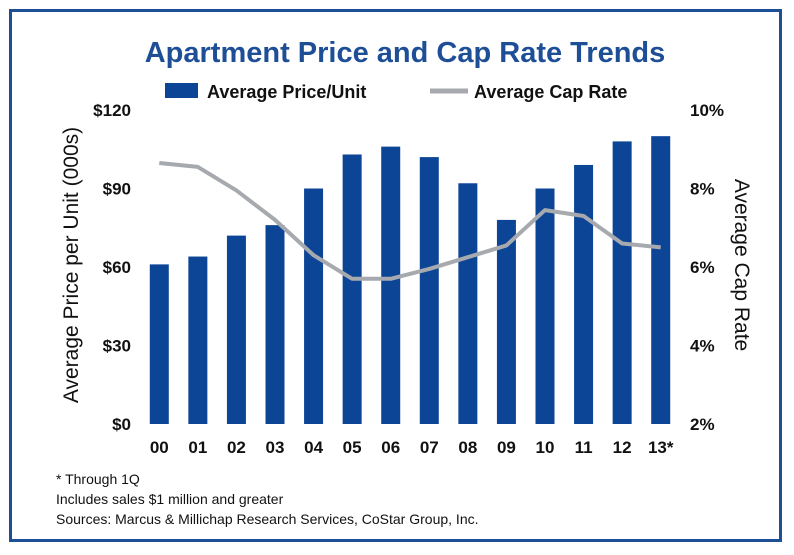 The height and width of the screenshot is (555, 794). I want to click on right-tick-label: 4%, so click(702, 346).